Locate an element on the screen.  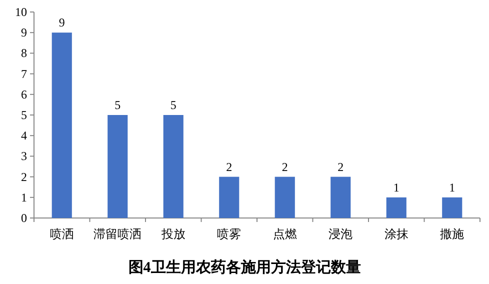
y-tick-label: 0 is located at coordinates (24, 218).